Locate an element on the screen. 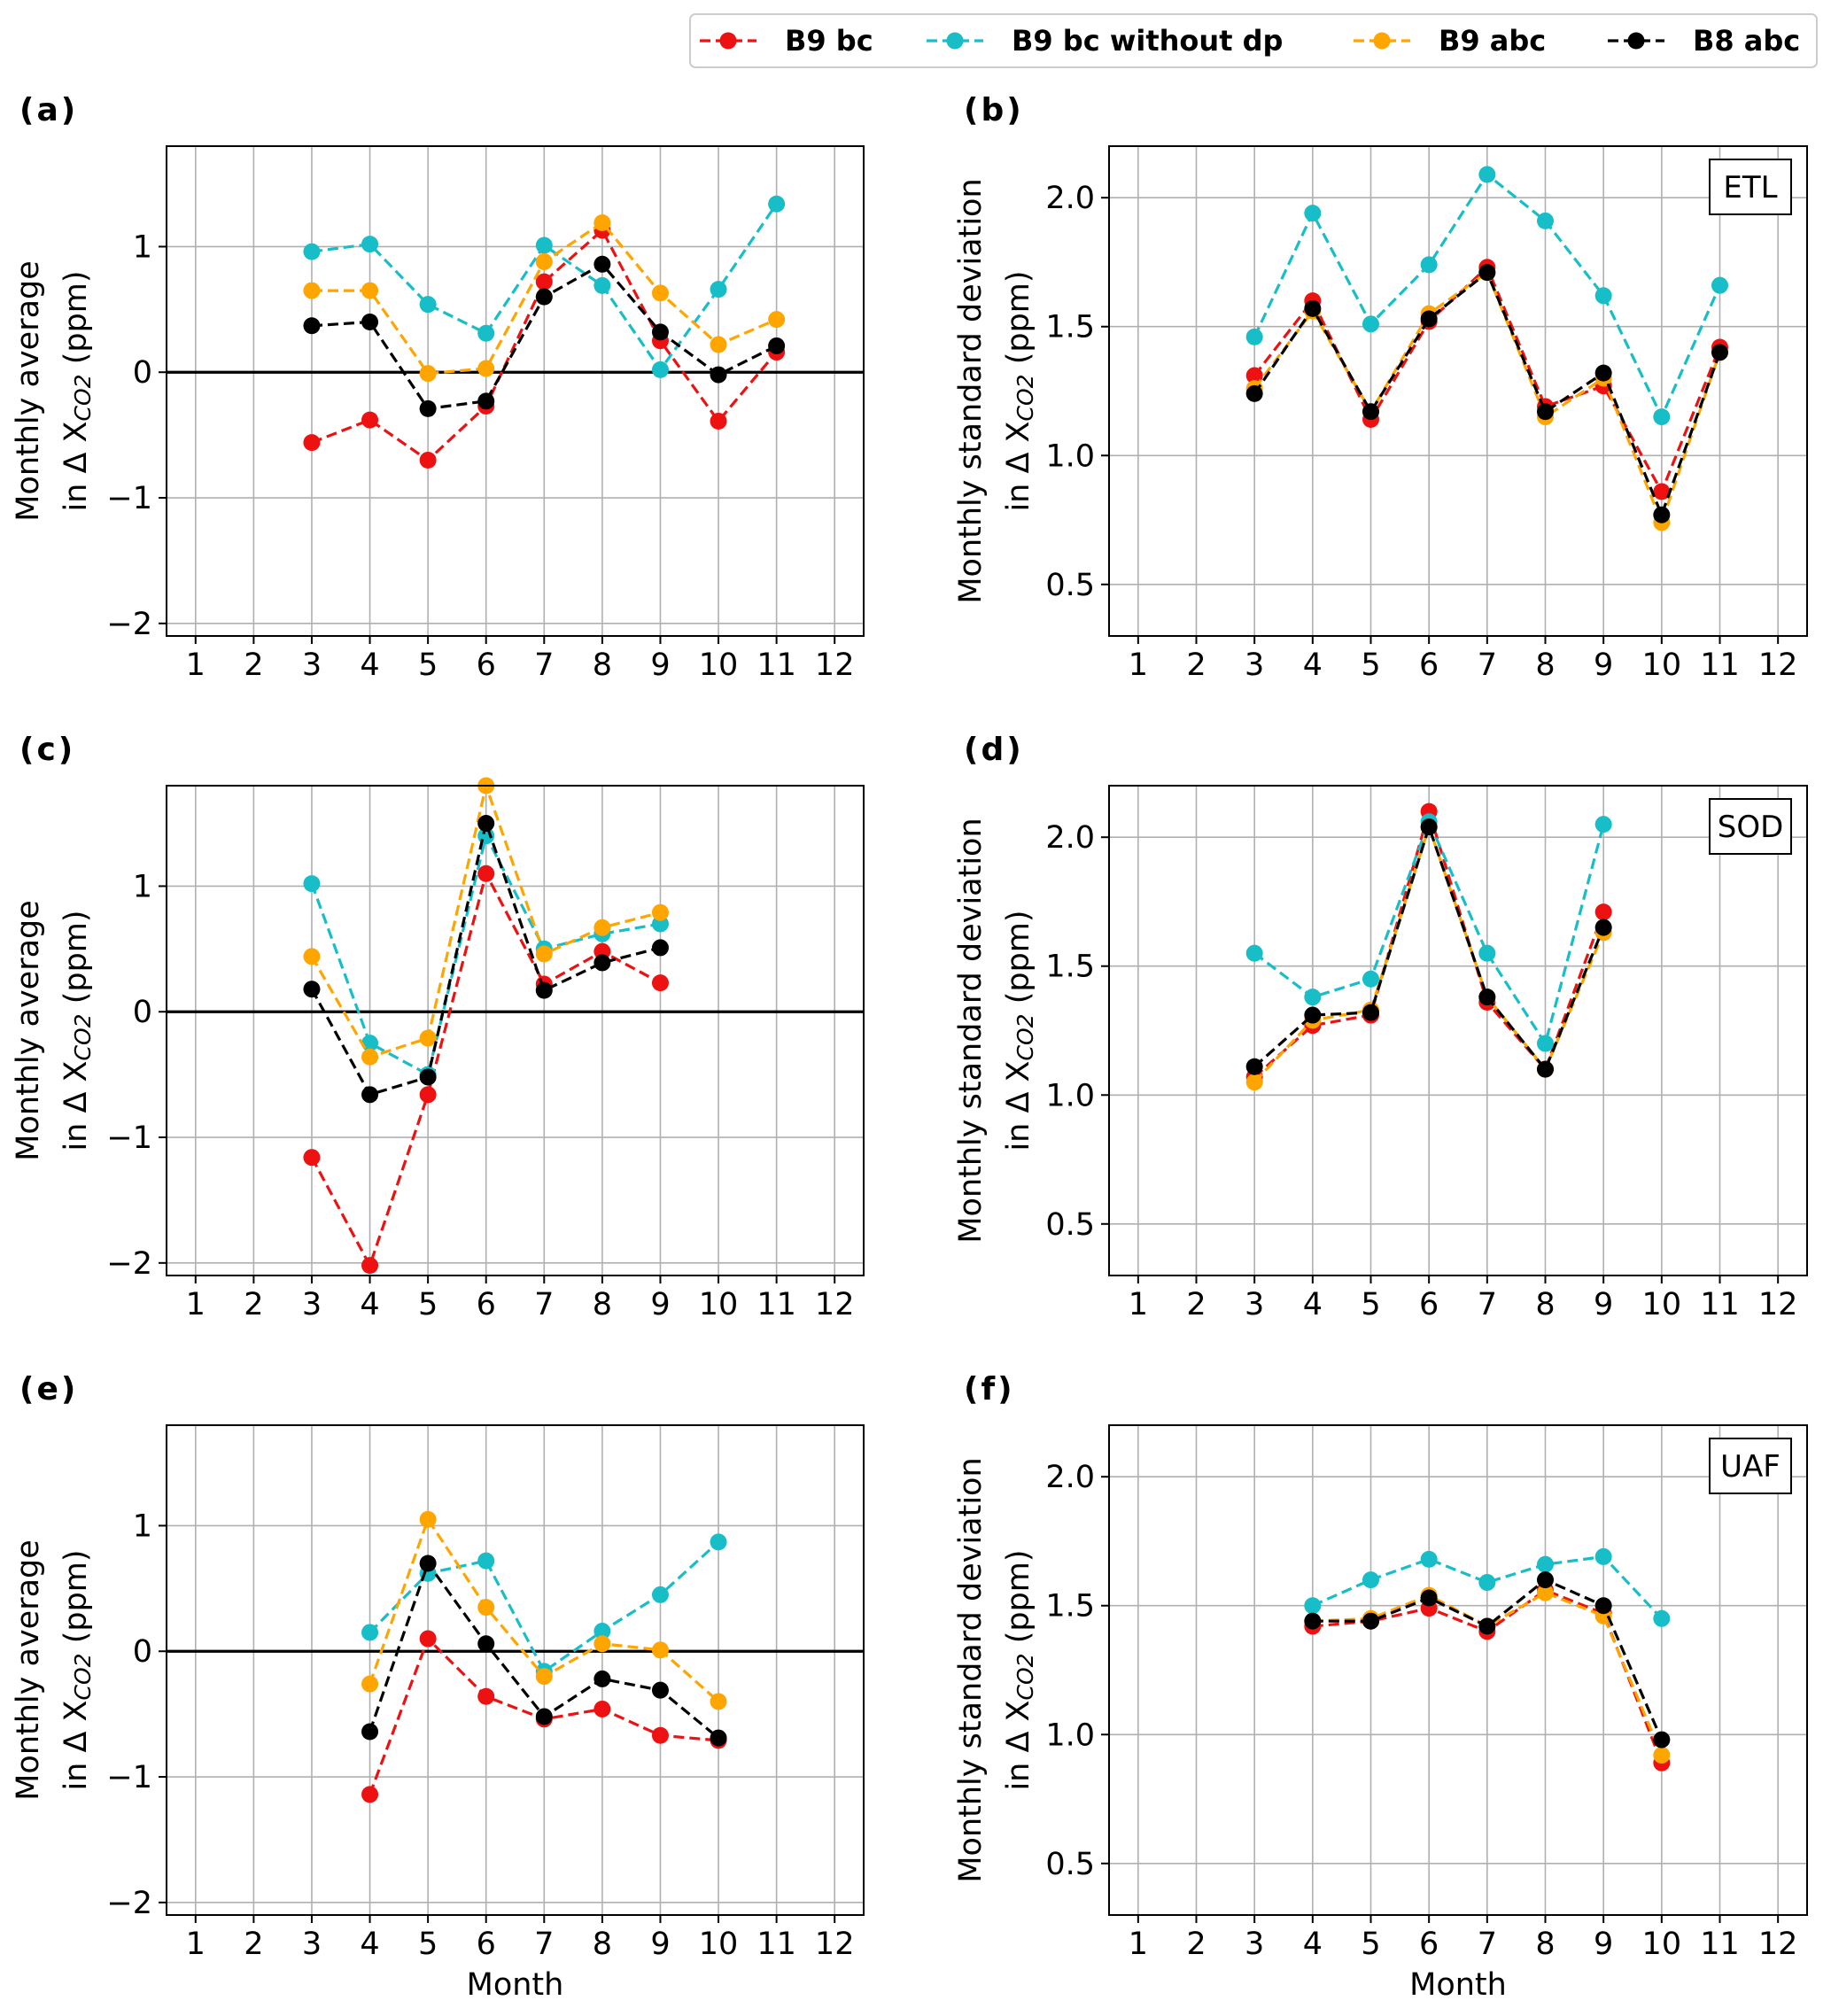 The width and height of the screenshot is (1831, 2016). plot-frame is located at coordinates (515, 1030).